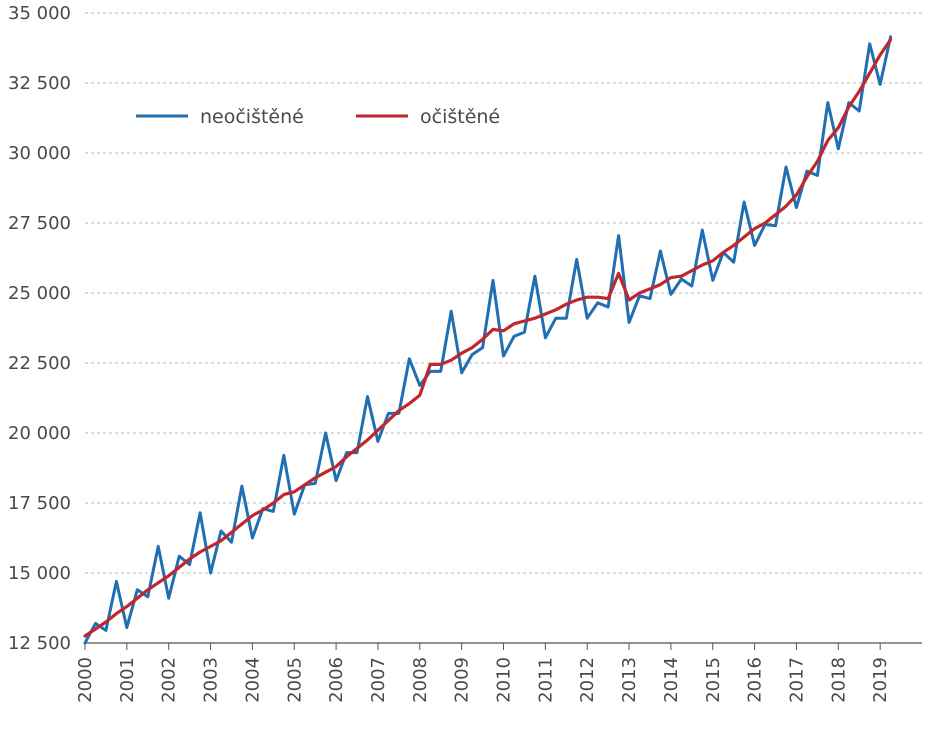 This screenshot has width=935, height=729. I want to click on x-tick-label: 2014, so click(671, 680).